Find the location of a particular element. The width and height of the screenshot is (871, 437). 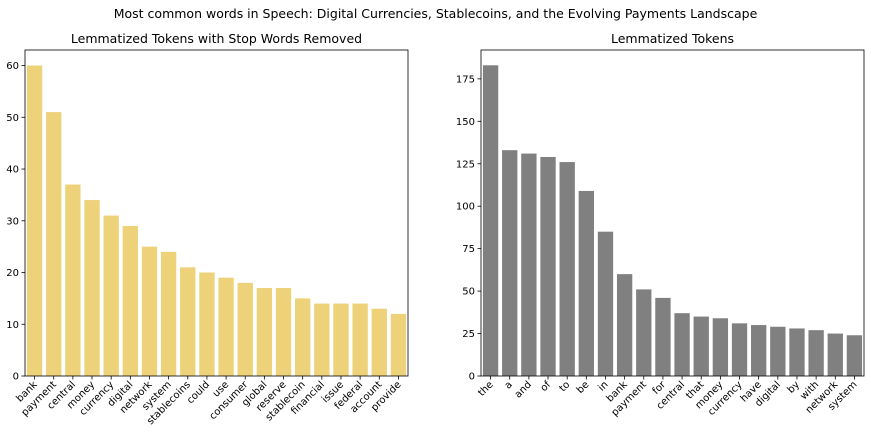

bar-and is located at coordinates (529, 264).